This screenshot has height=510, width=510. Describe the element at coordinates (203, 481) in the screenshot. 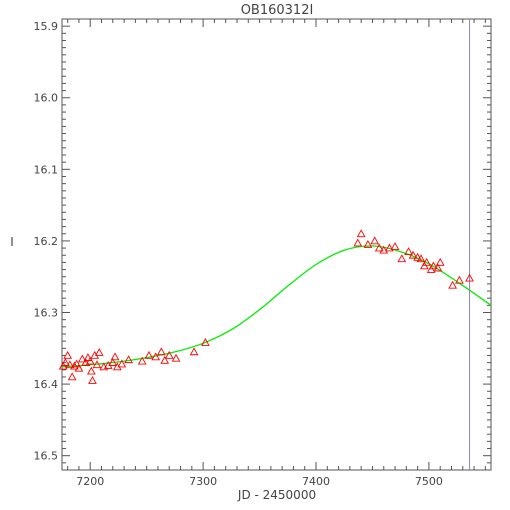

I see `x-tick-label: 7300` at that location.